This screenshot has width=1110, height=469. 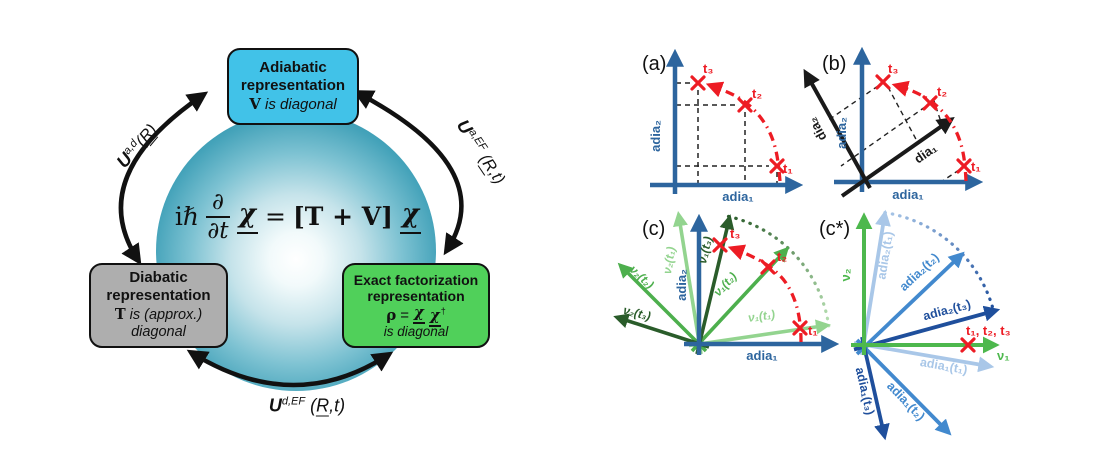 What do you see at coordinates (944, 366) in the screenshot?
I see `panel-cstar-a1t1-label: adia₁(t₁)` at bounding box center [944, 366].